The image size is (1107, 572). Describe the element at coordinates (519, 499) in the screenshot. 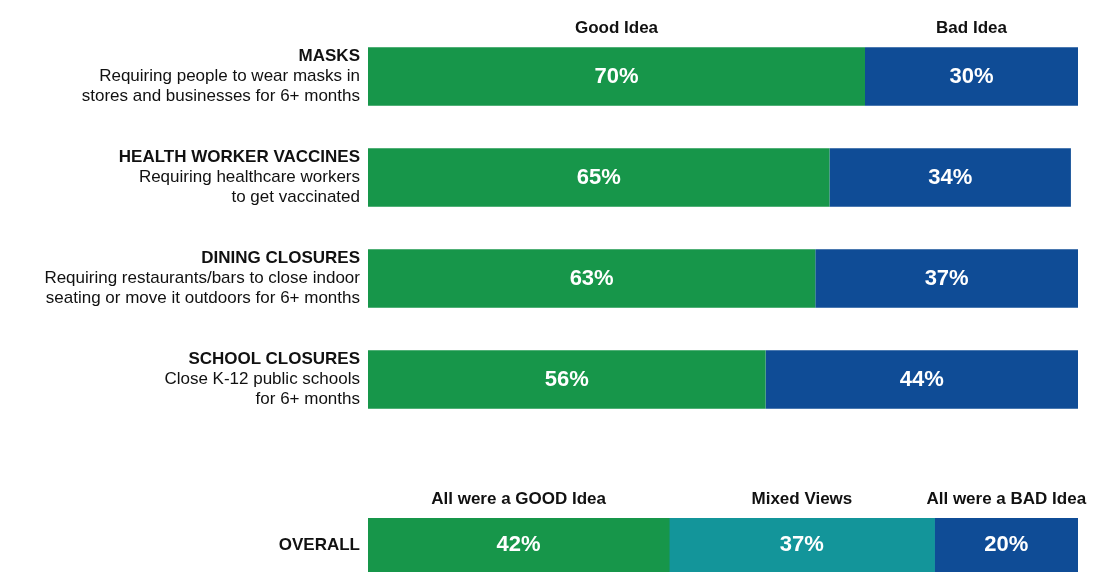

I see `series-label: All were a GOOD Idea` at that location.